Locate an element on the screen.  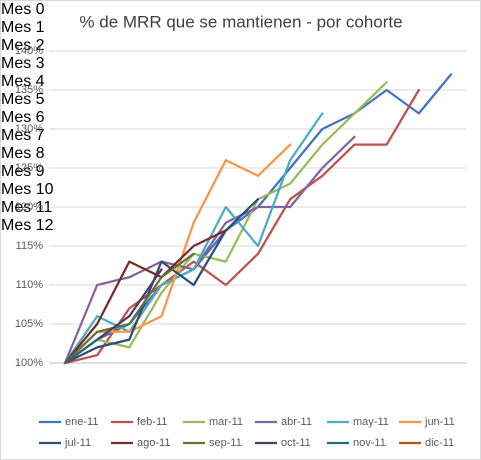
y-tick-label: 120% is located at coordinates (29, 207).